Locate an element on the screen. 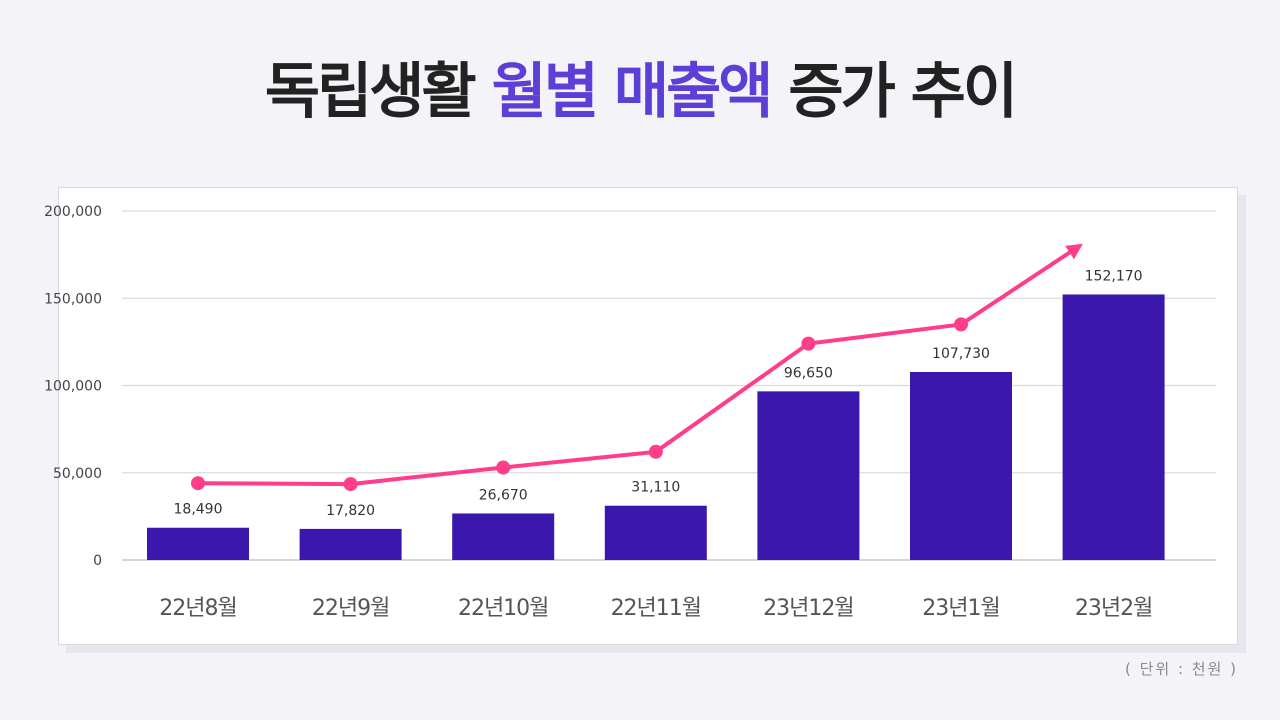 The height and width of the screenshot is (720, 1280). x-tick-label: 23년1월 is located at coordinates (960, 608).